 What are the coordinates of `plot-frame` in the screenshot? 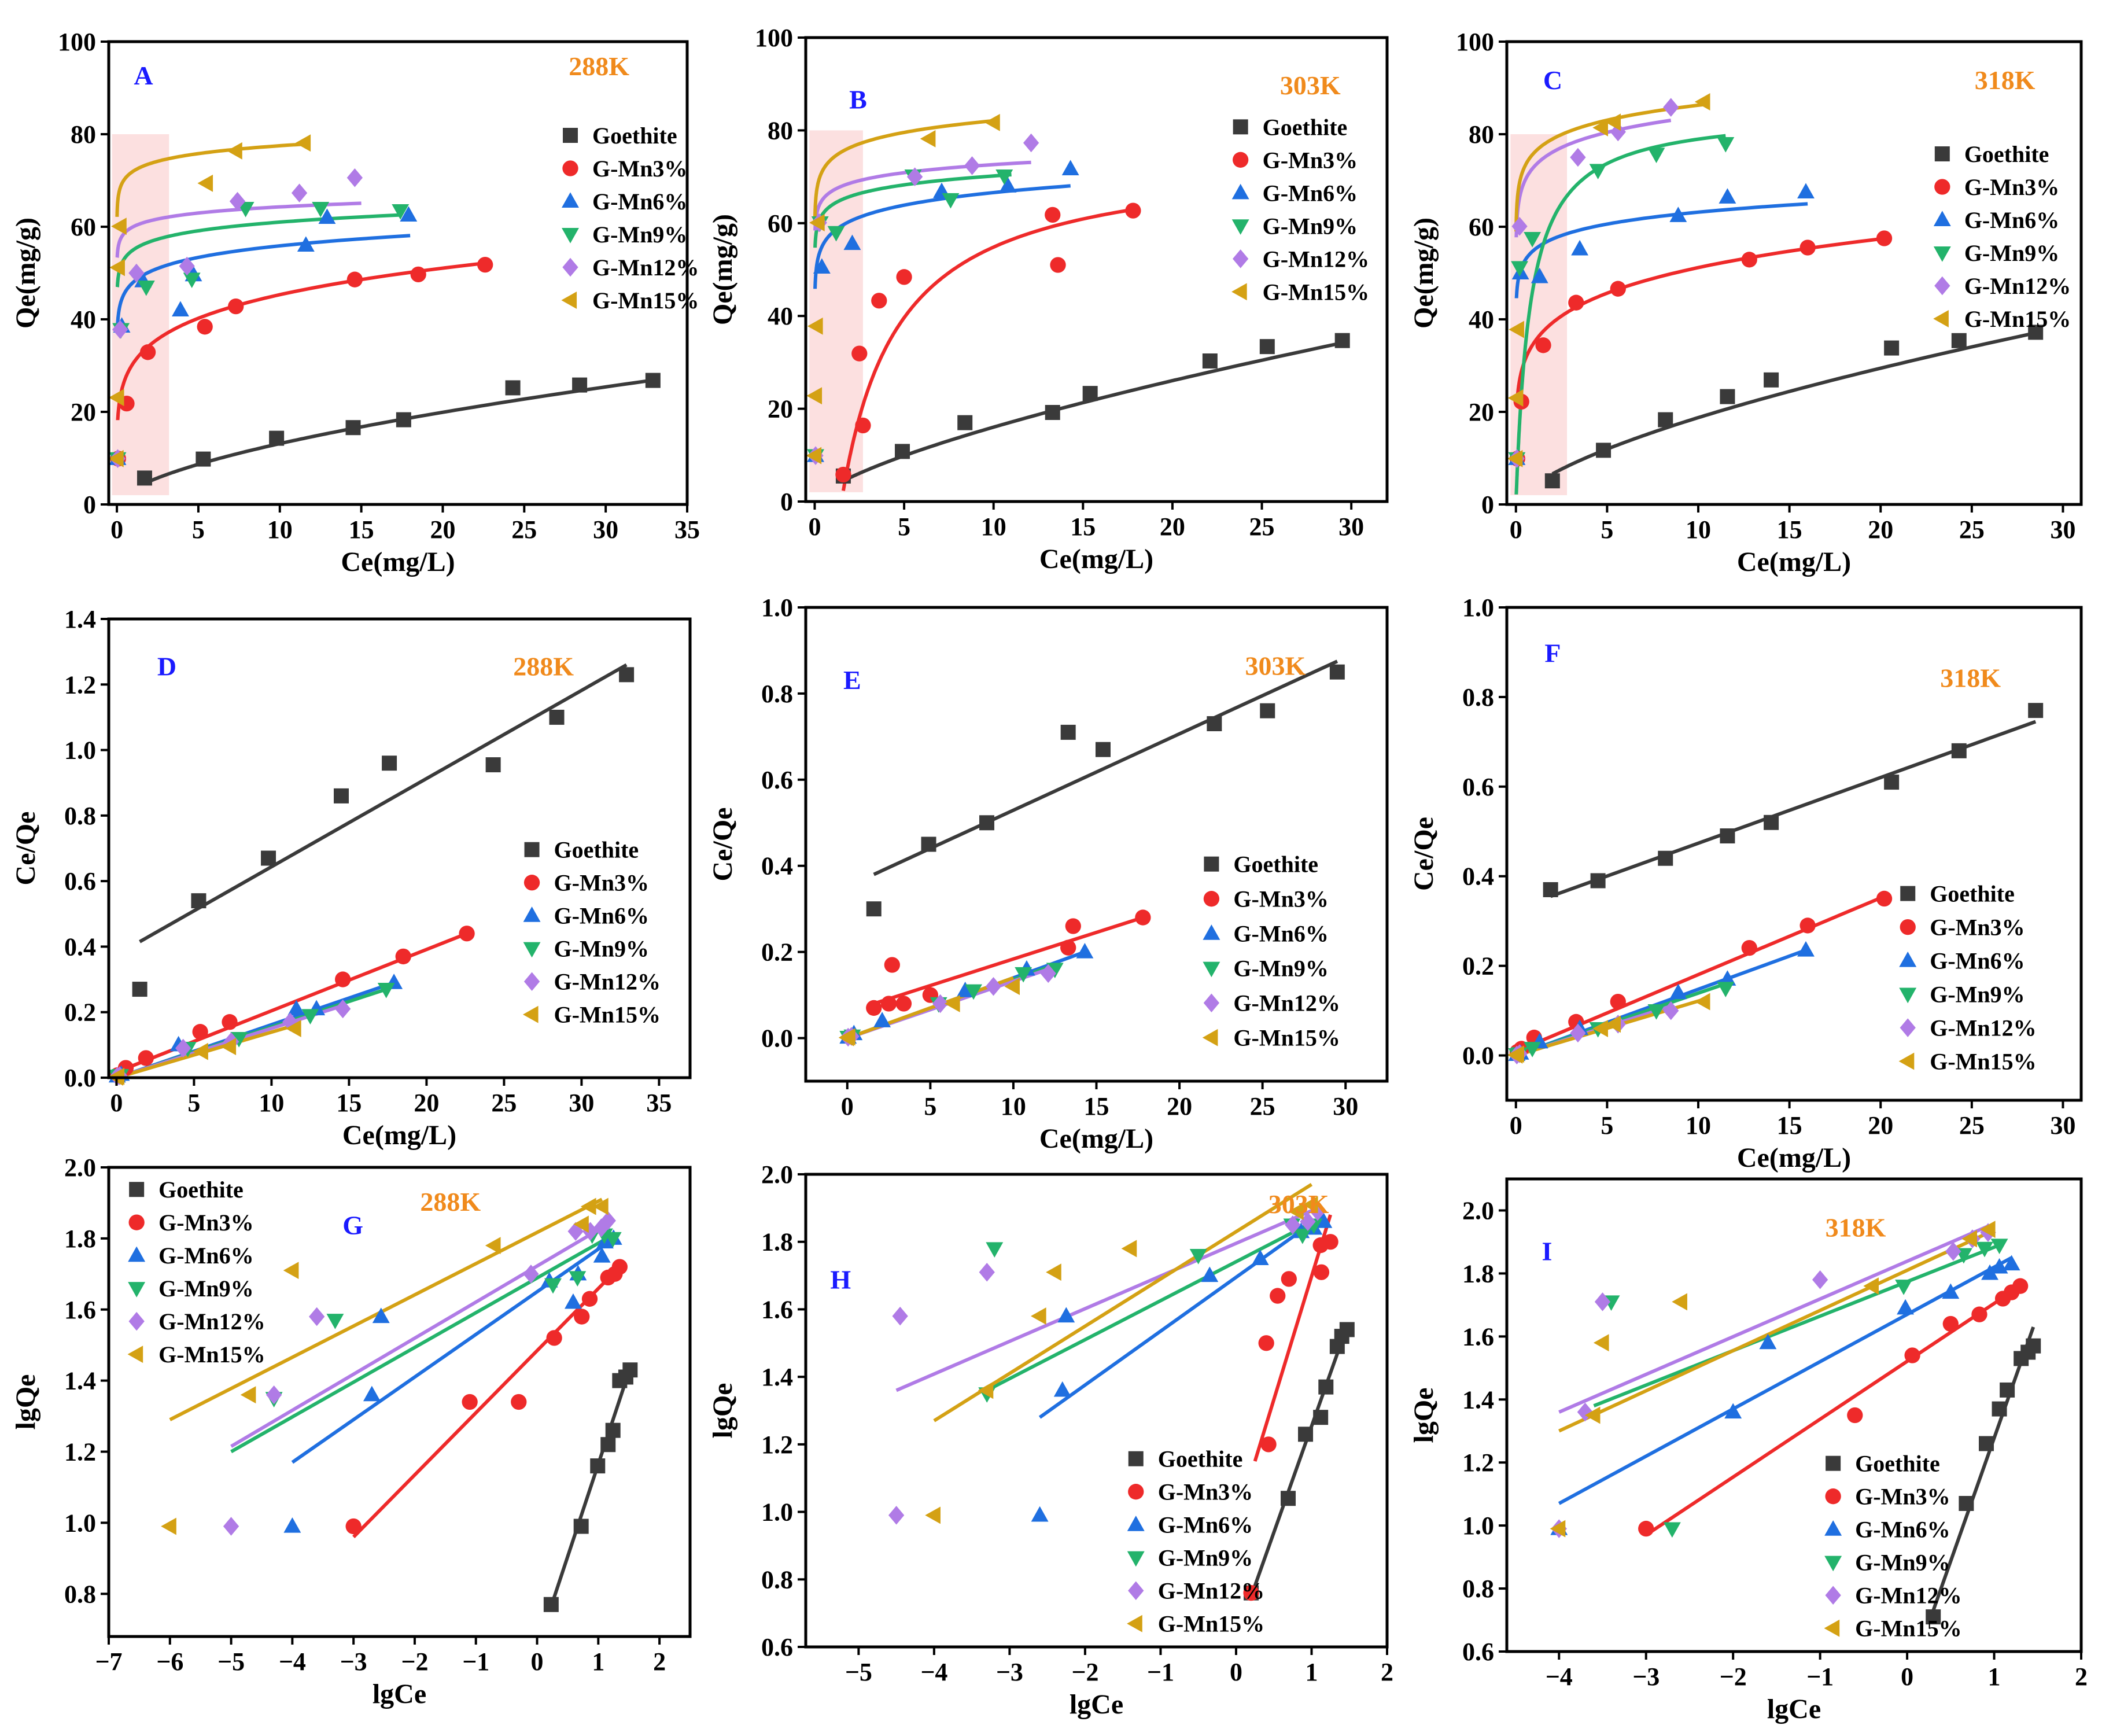 It's located at (1794, 854).